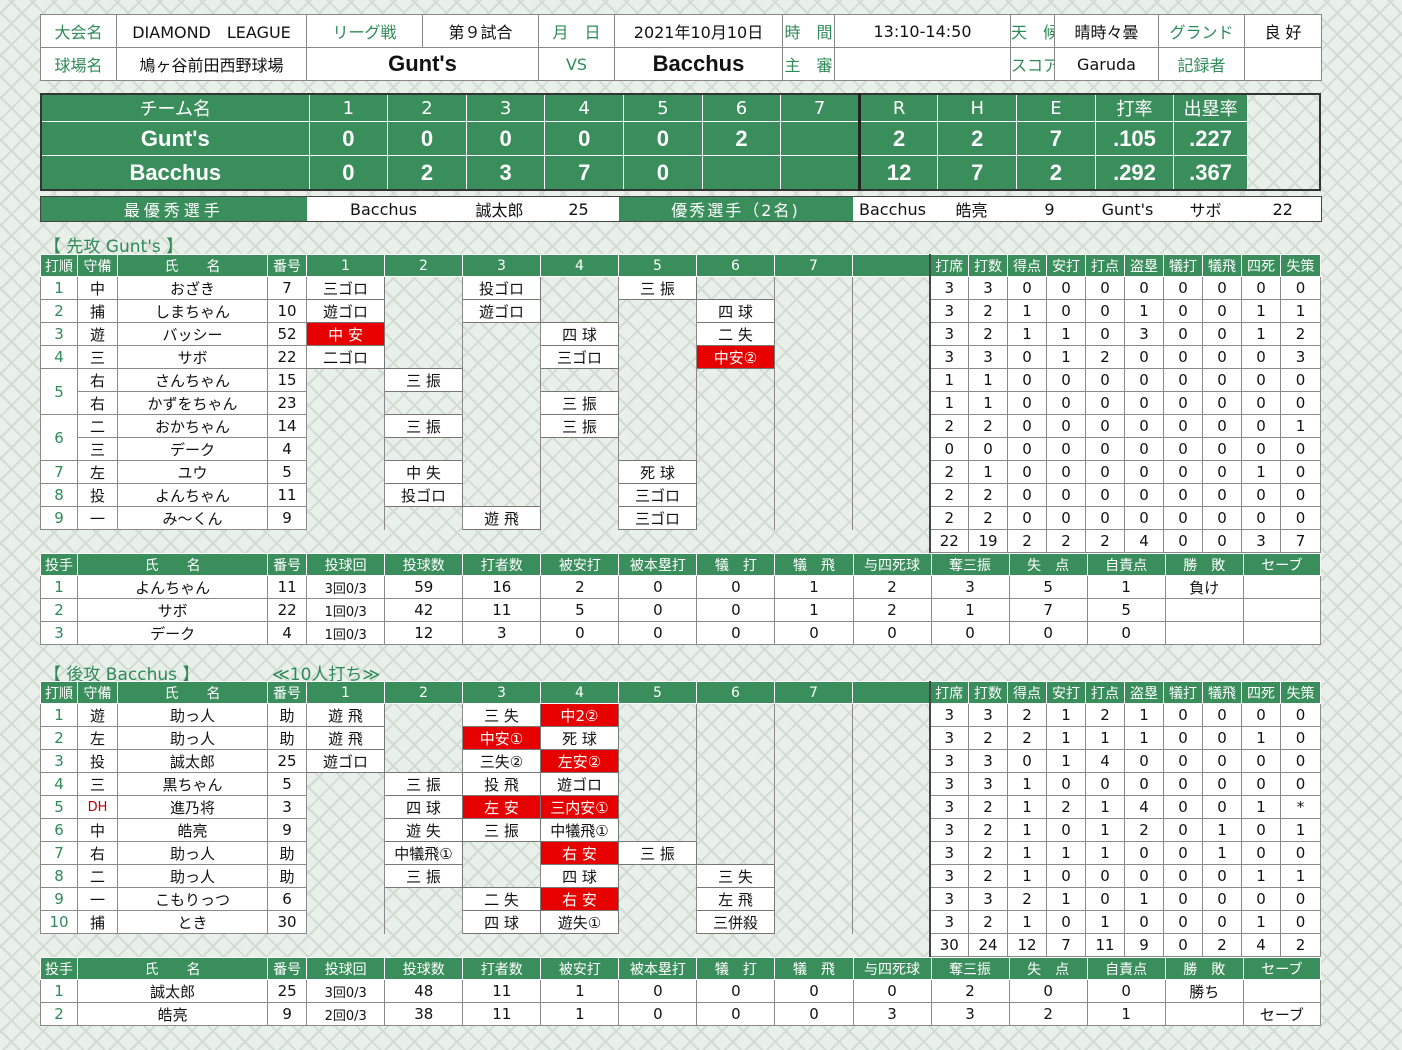  Describe the element at coordinates (59, 876) in the screenshot. I see `batting-order: 8` at that location.